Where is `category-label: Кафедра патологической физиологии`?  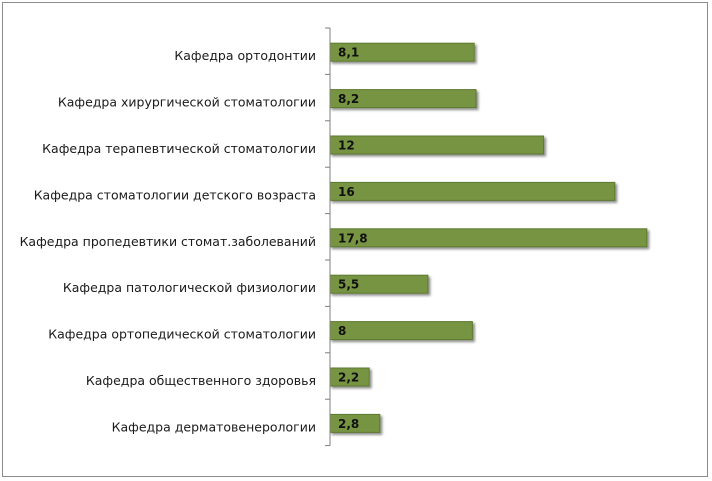
category-label: Кафедра патологической физиологии is located at coordinates (189, 287).